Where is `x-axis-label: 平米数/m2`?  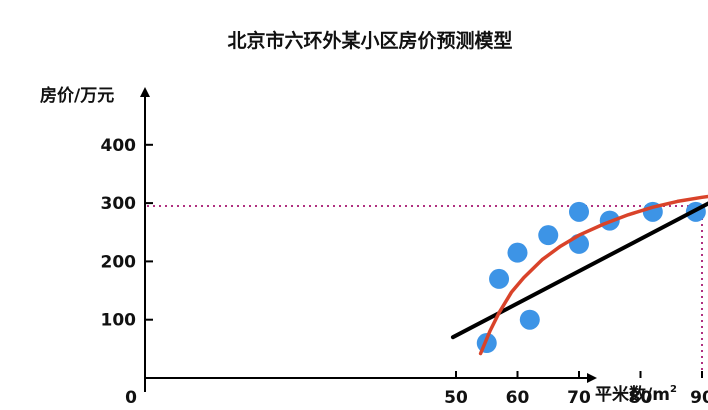 x-axis-label: 平米数/m2 is located at coordinates (636, 394).